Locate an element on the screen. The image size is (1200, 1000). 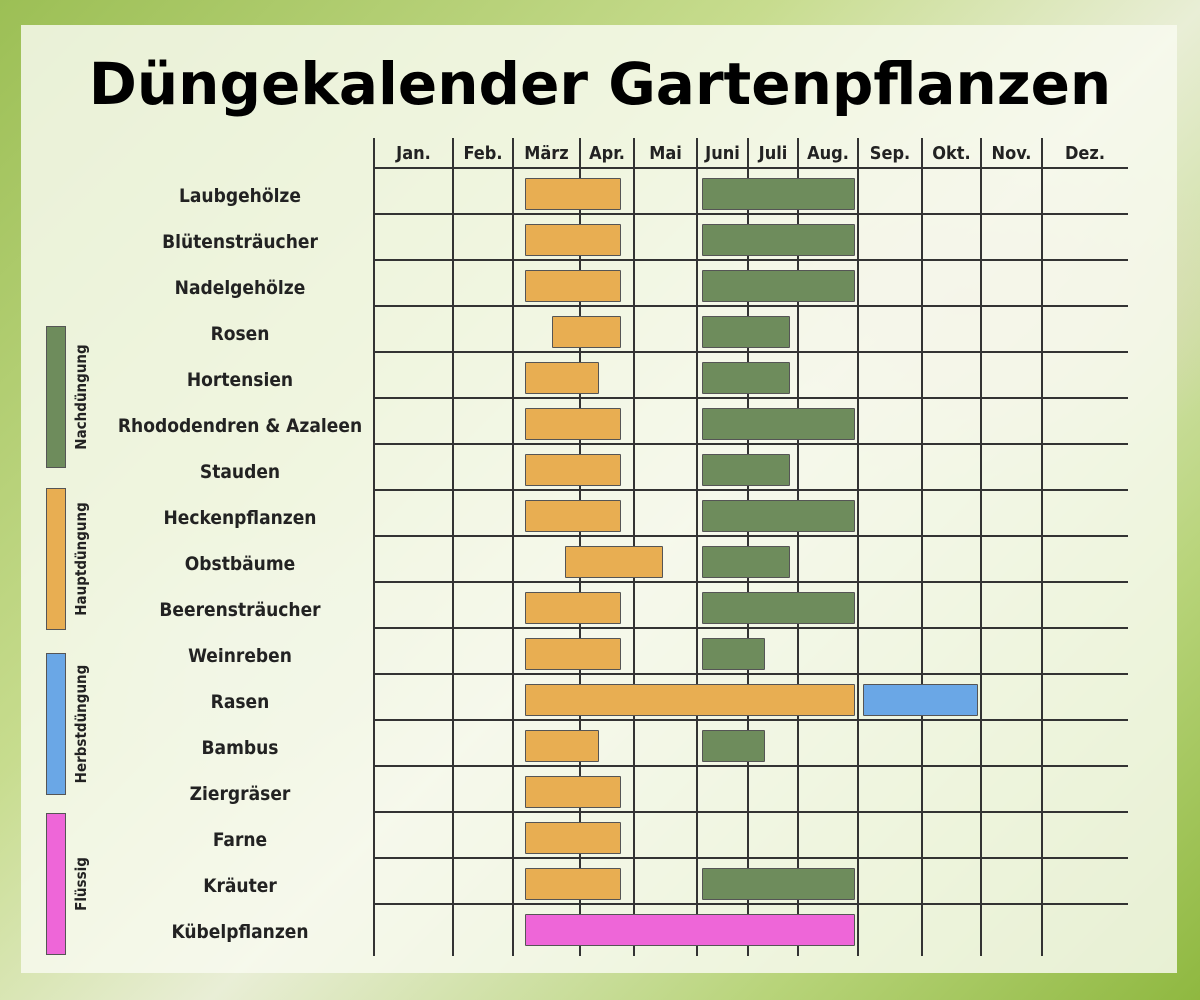
month-label: Feb. is located at coordinates (483, 153).